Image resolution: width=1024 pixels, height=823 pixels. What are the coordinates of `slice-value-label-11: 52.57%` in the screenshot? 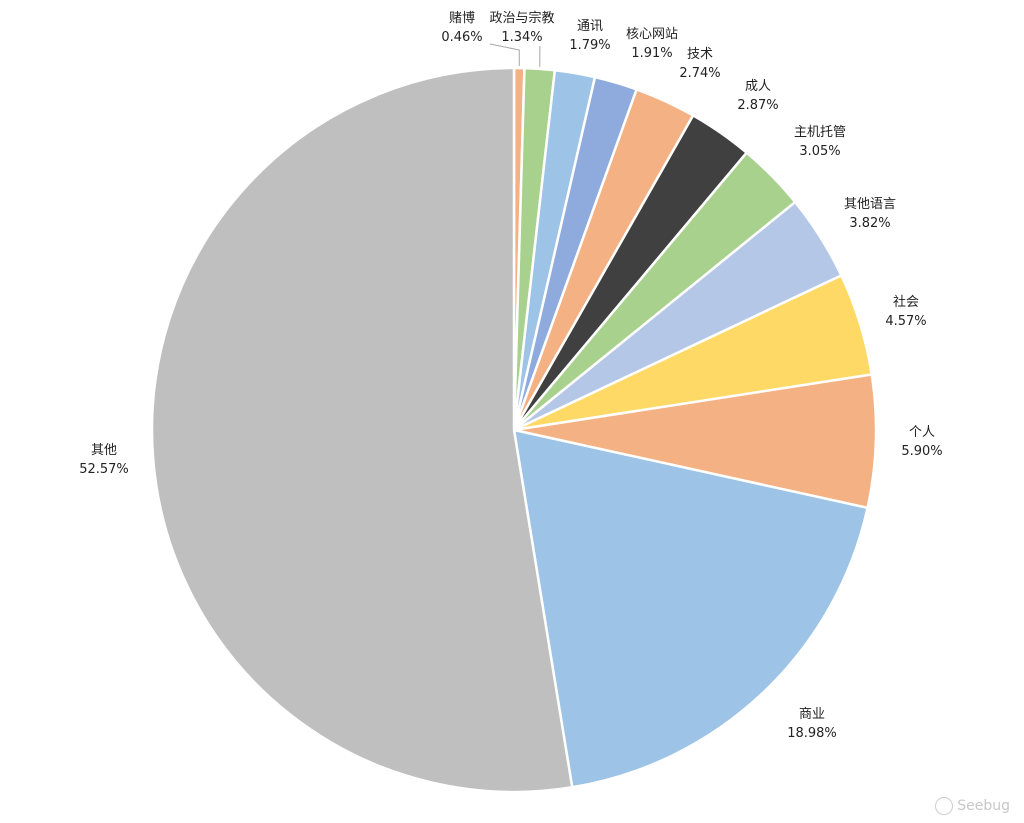 It's located at (104, 469).